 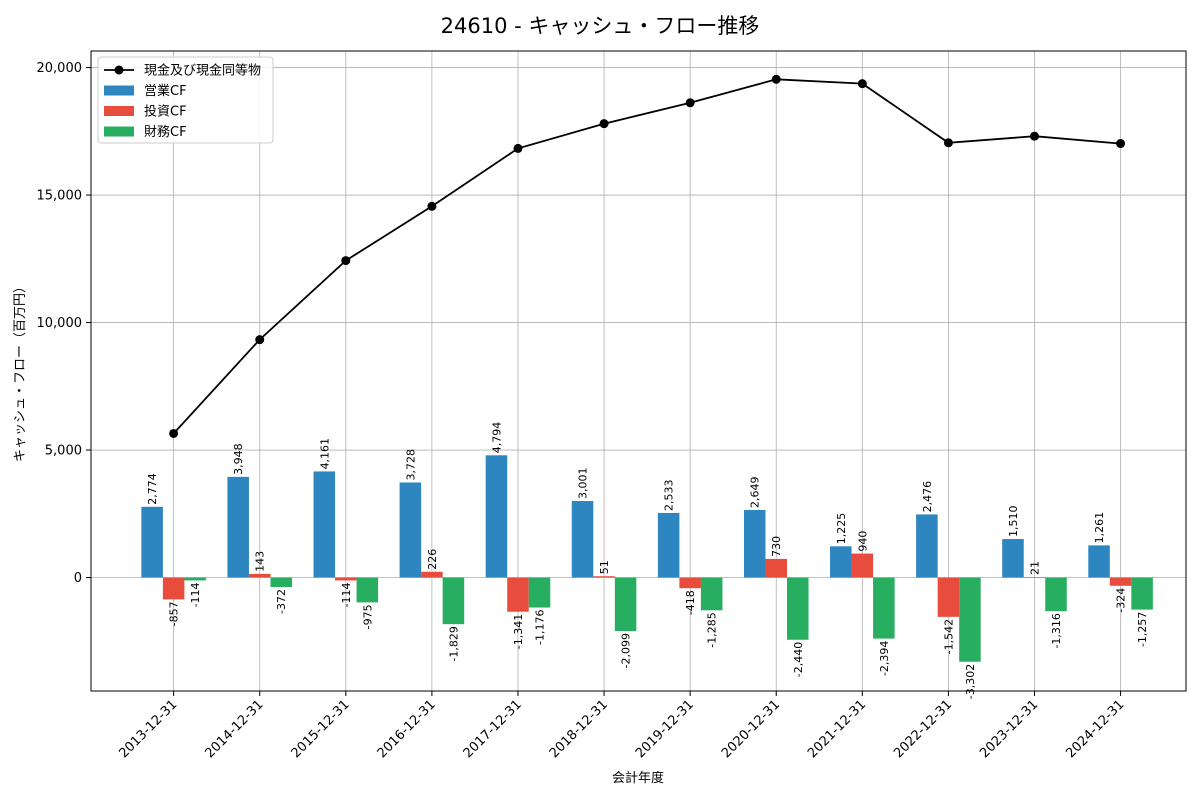 What do you see at coordinates (518, 631) in the screenshot?
I see `data-label: -1,341` at bounding box center [518, 631].